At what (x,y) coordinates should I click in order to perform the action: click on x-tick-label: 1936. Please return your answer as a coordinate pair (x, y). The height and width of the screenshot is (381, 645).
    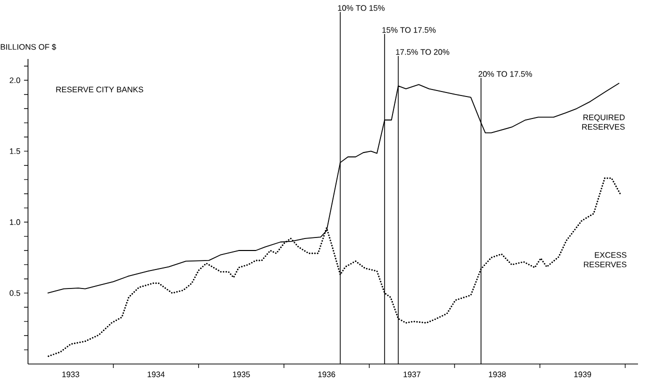
    Looking at the image, I should click on (327, 375).